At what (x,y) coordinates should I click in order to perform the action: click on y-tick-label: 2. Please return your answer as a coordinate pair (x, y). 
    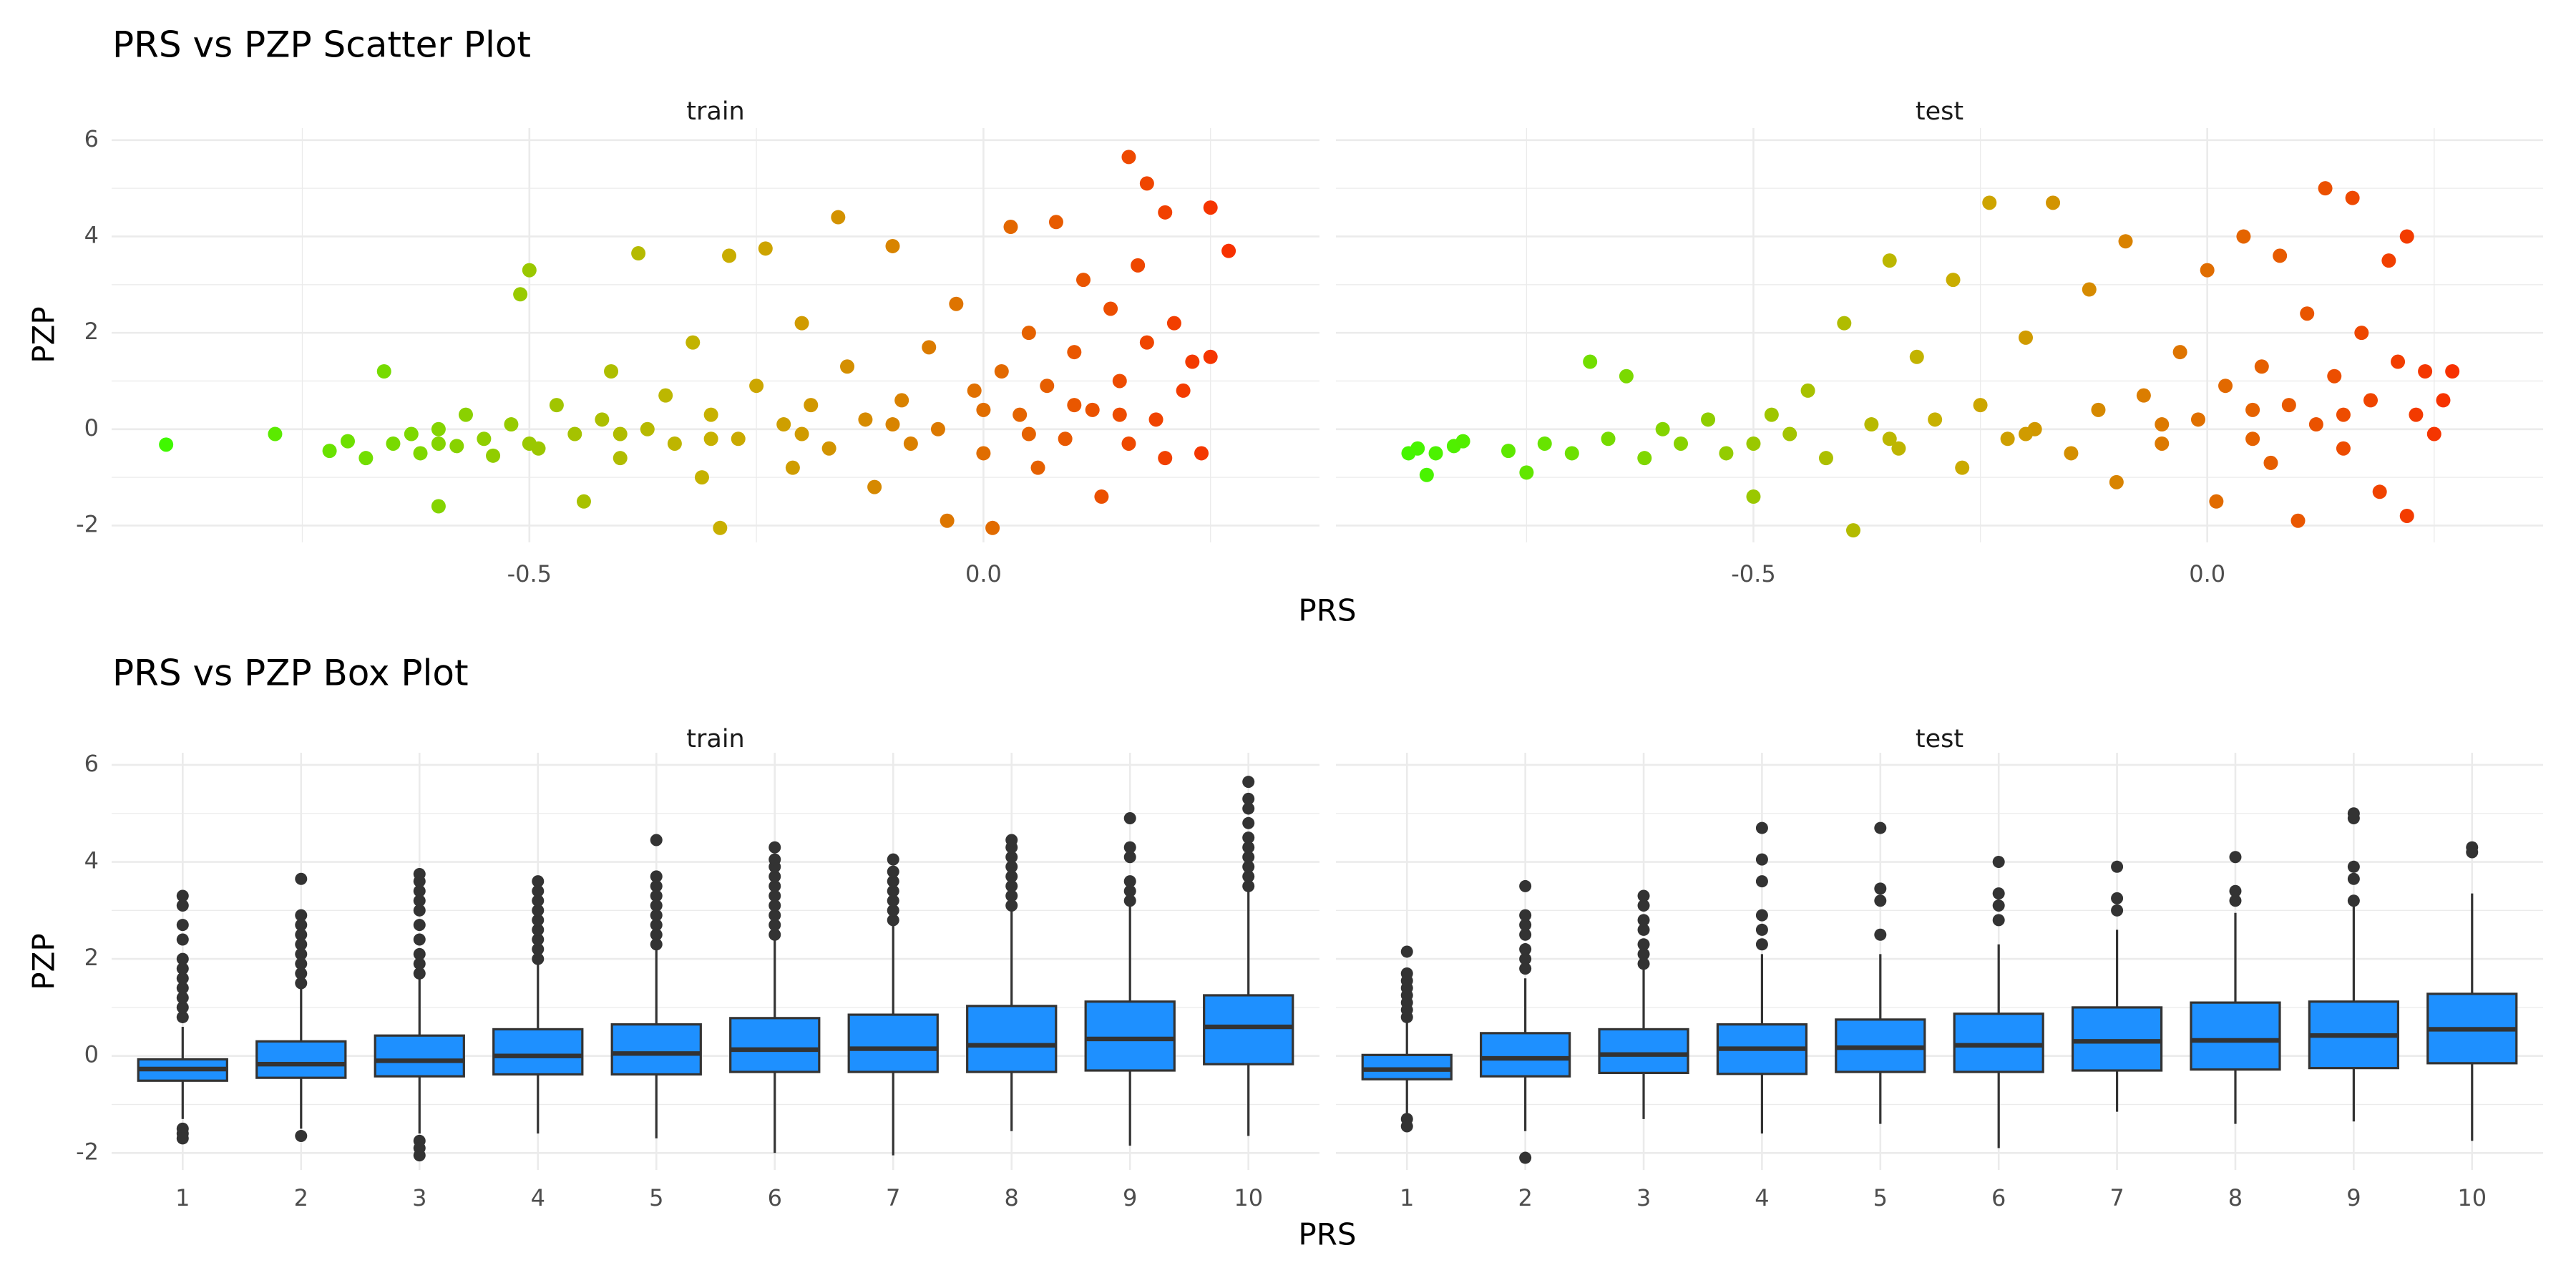
    Looking at the image, I should click on (91, 957).